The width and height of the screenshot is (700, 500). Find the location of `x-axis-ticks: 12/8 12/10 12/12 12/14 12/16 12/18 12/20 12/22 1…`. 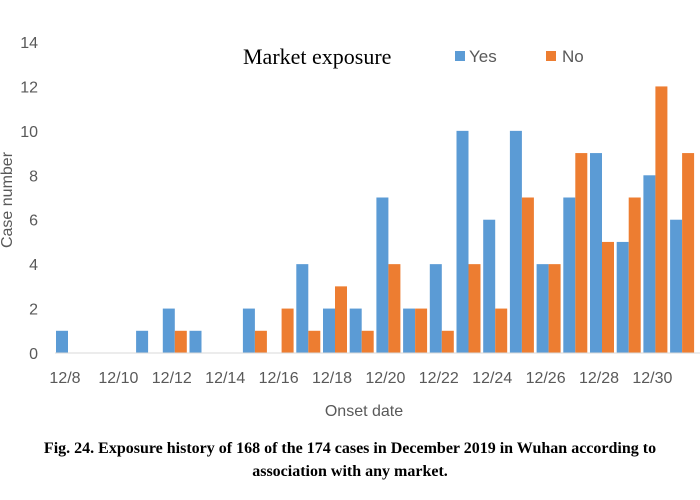

x-axis-ticks: 12/8 12/10 12/12 12/14 12/16 12/18 12/20 12/22 1… is located at coordinates (360, 378).